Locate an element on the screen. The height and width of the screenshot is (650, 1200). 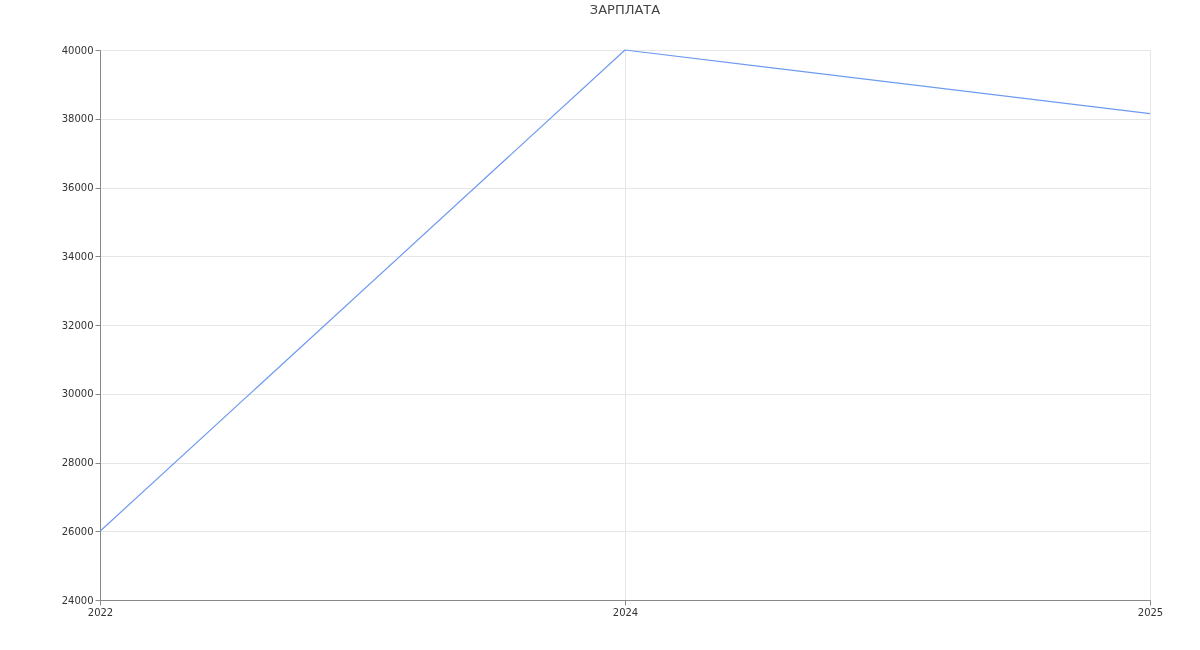
x-tick-label: 2024 is located at coordinates (625, 612).